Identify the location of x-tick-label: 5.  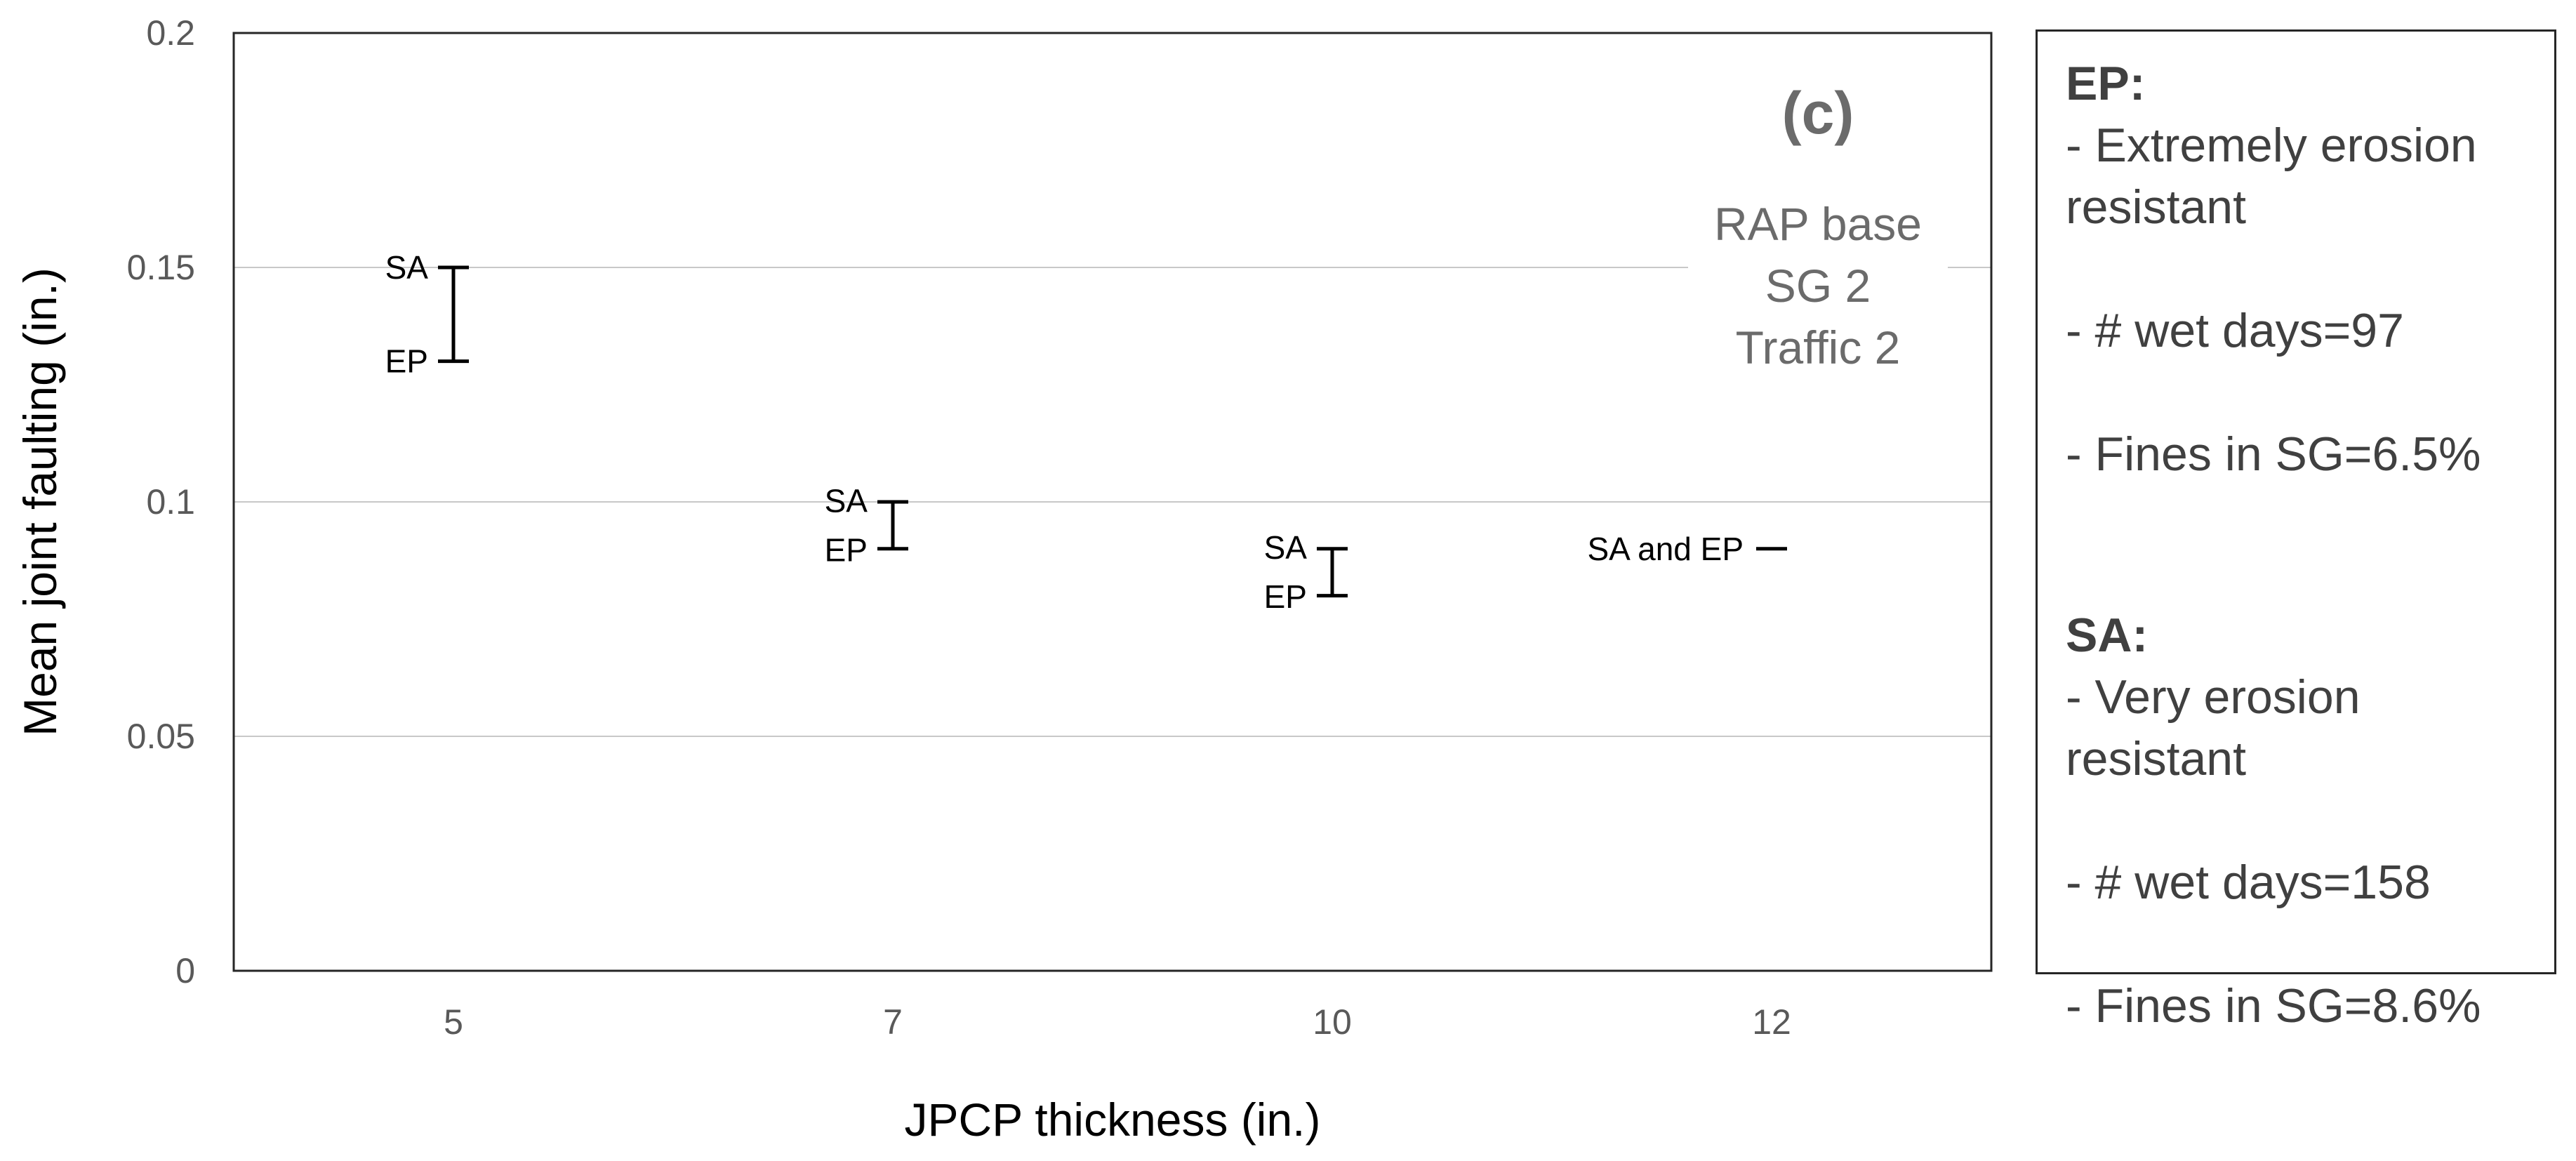
(453, 1022).